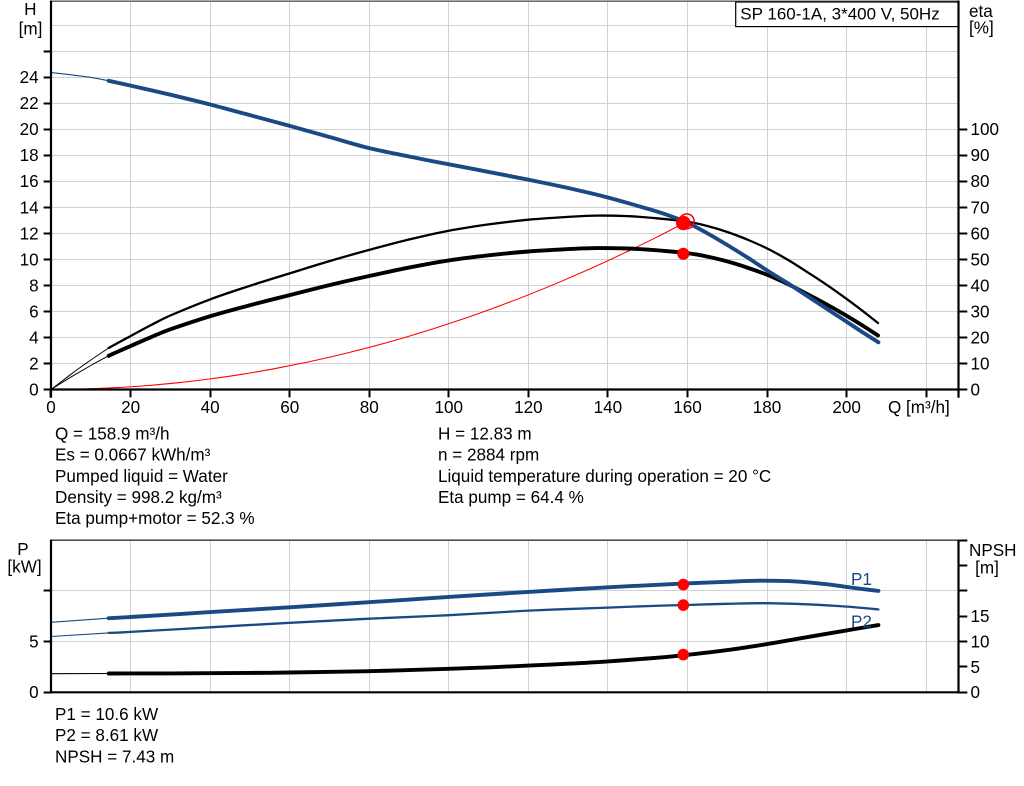 This screenshot has width=1024, height=786. I want to click on svg-text: 12, so click(29, 233).